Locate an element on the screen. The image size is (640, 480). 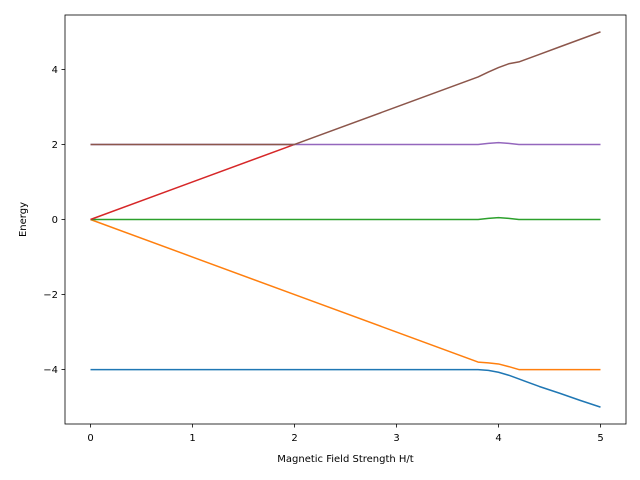
x-tick-label: 5 is located at coordinates (600, 438).